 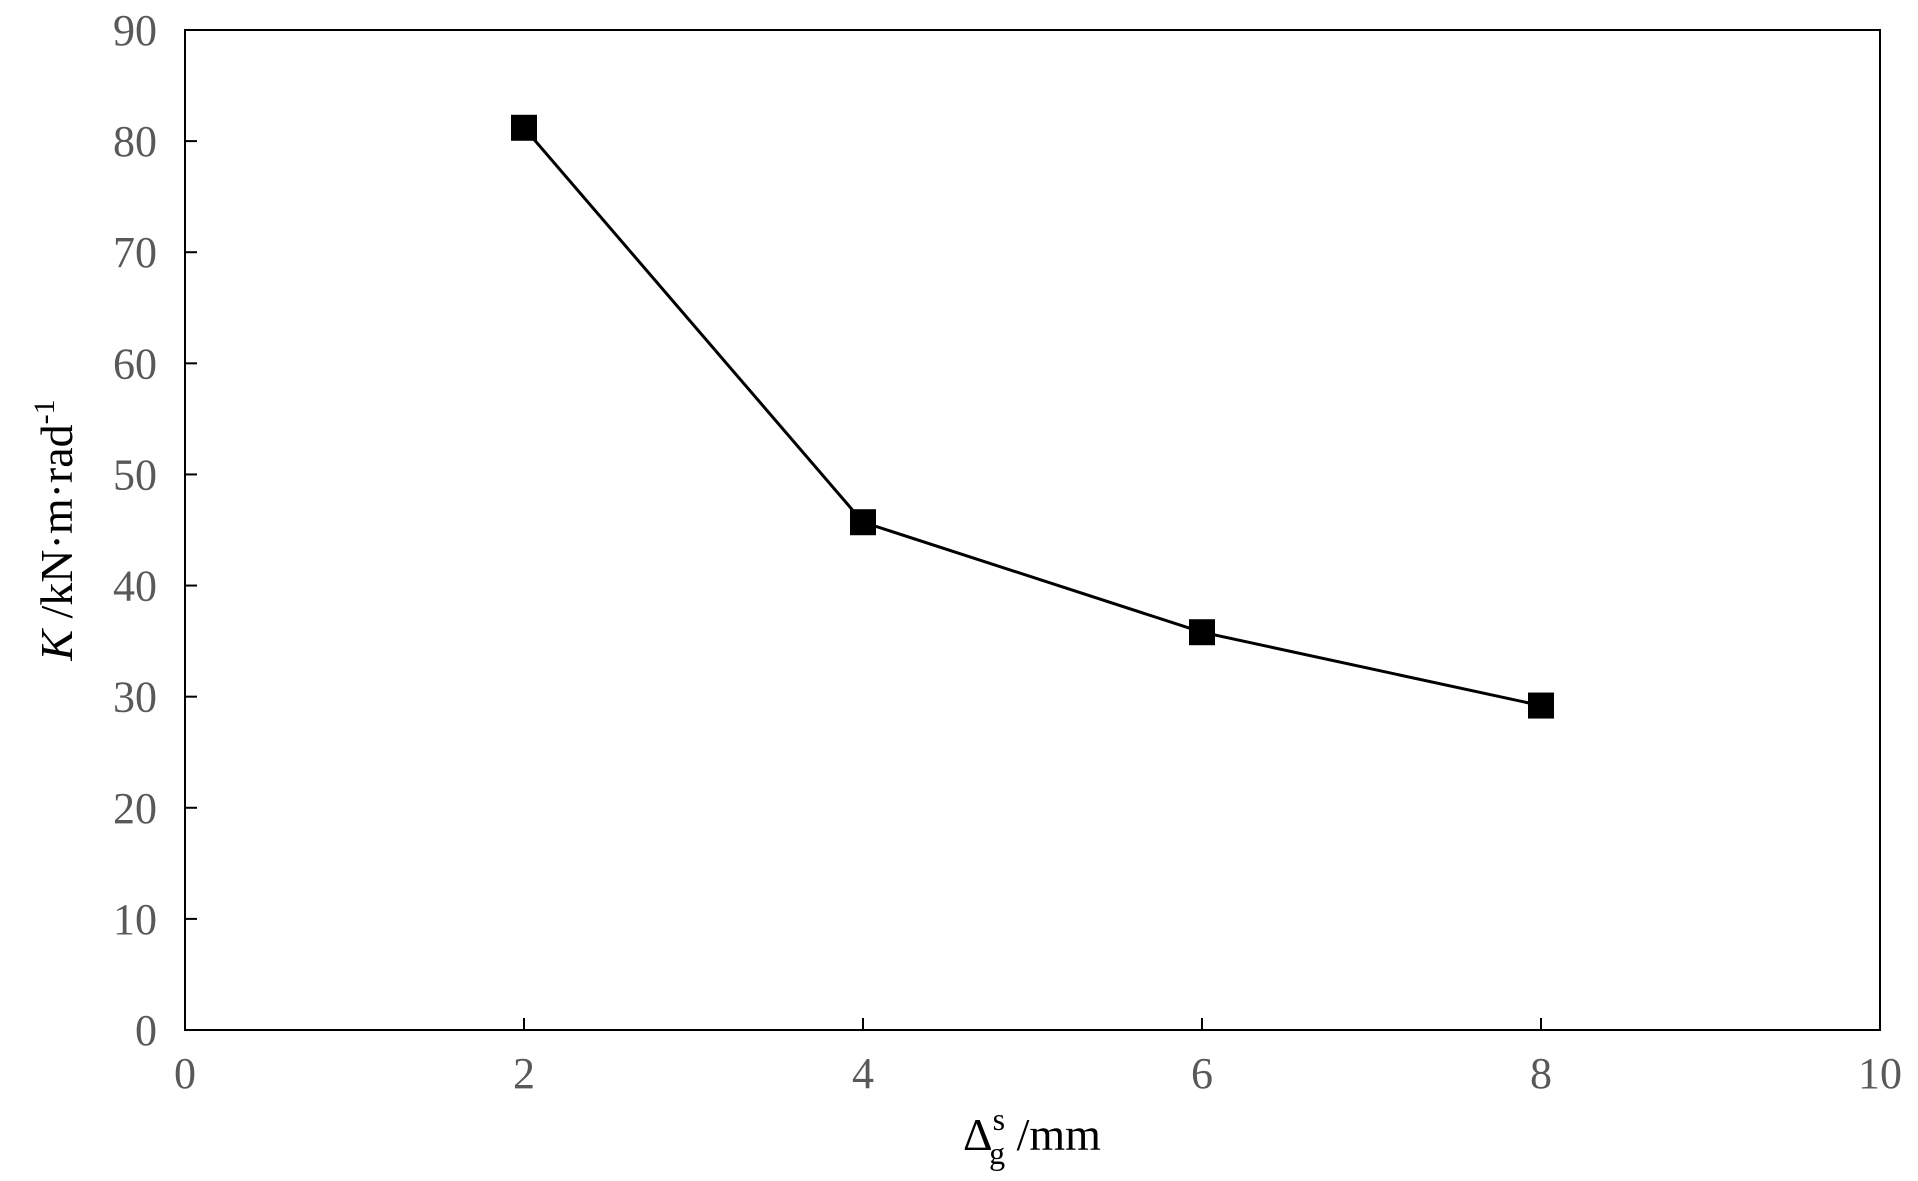 What do you see at coordinates (135, 252) in the screenshot?
I see `y-tick-label: 70` at bounding box center [135, 252].